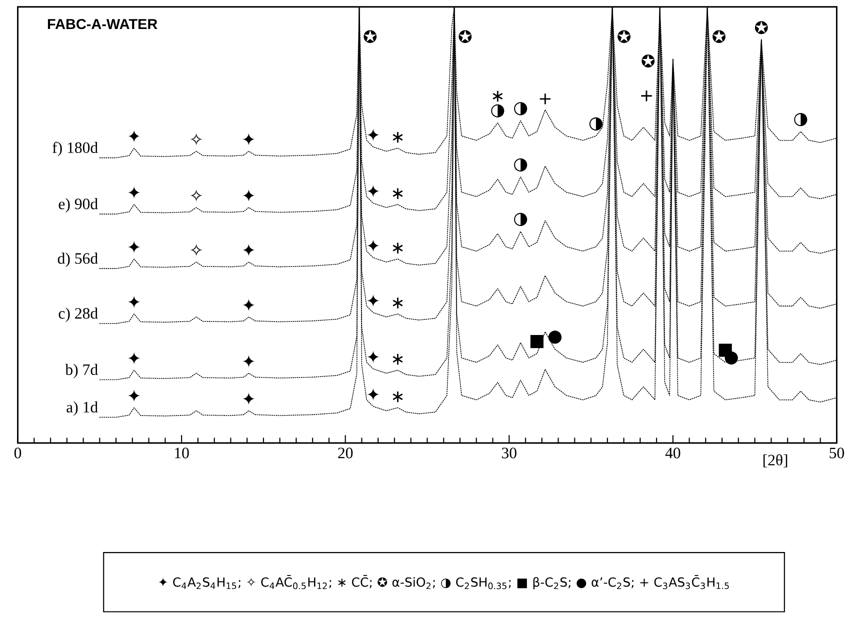 This screenshot has width=849, height=628. Describe the element at coordinates (82, 409) in the screenshot. I see `series-label: a) 1d` at that location.